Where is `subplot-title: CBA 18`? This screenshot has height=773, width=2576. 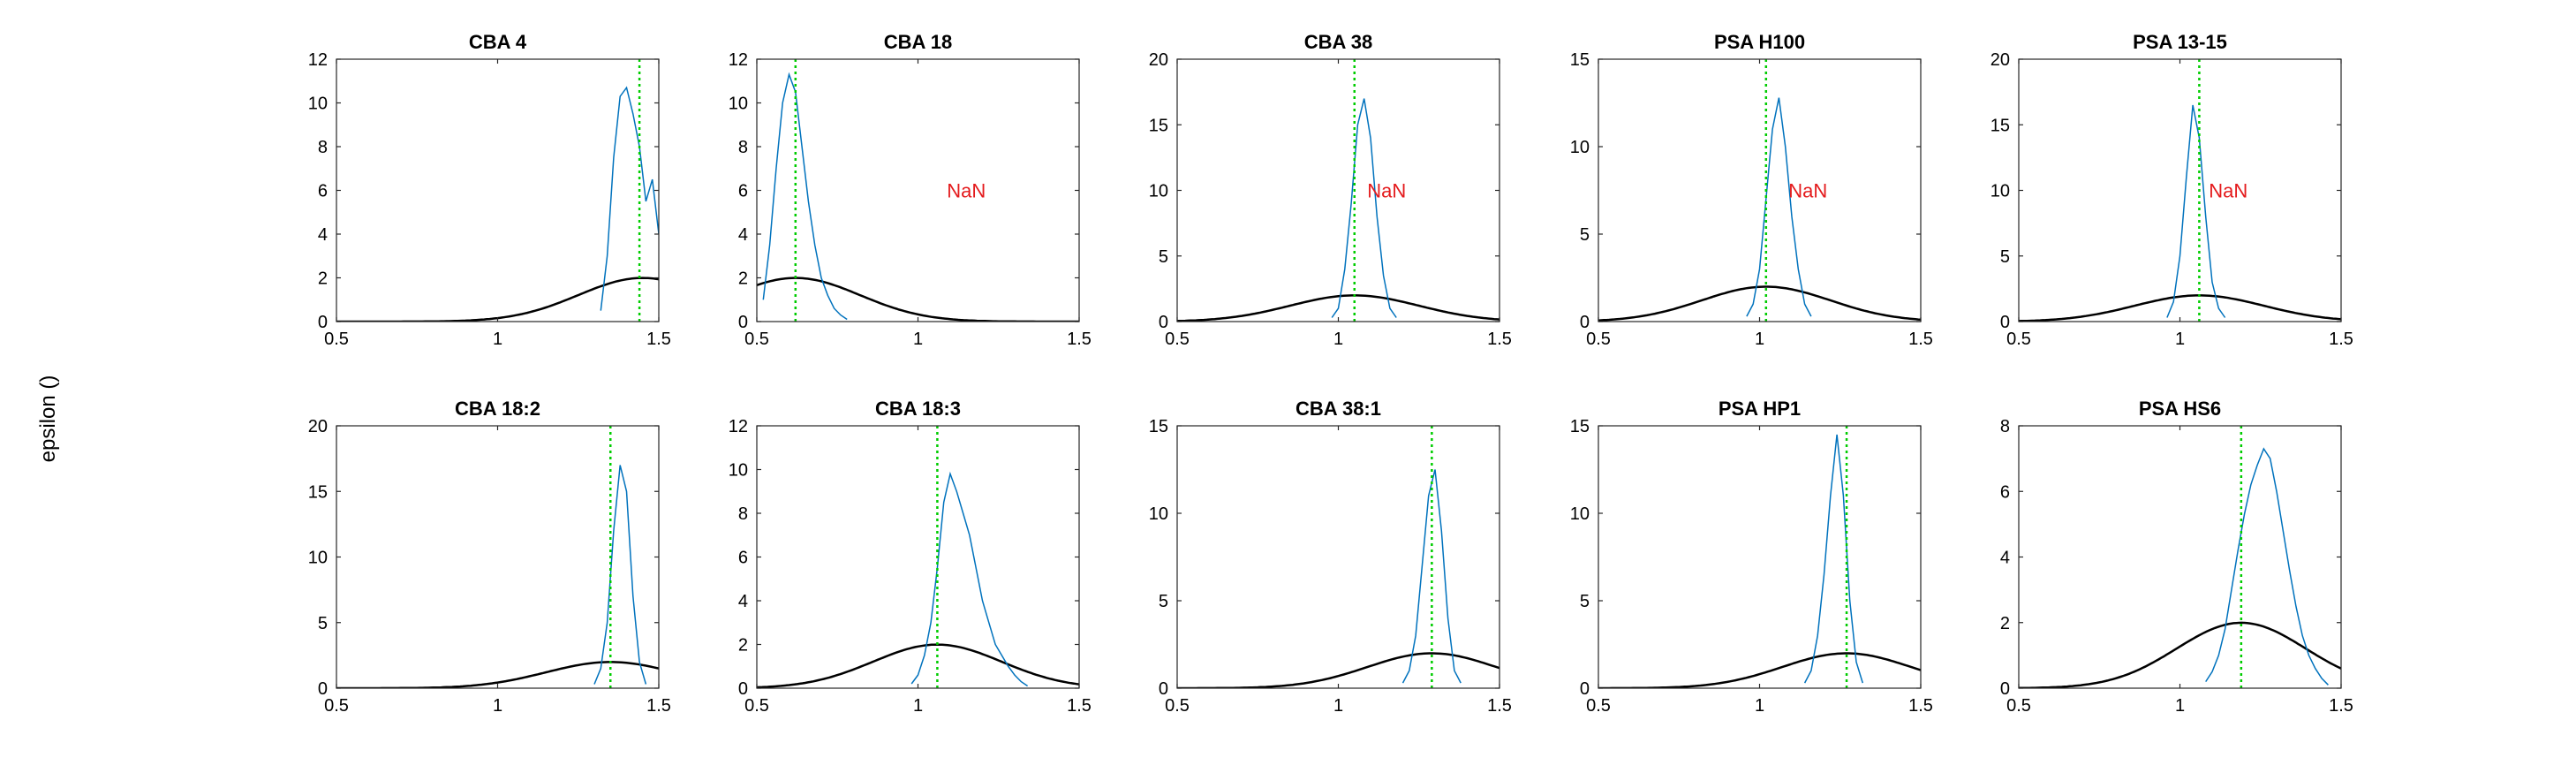 subplot-title: CBA 18 is located at coordinates (918, 42).